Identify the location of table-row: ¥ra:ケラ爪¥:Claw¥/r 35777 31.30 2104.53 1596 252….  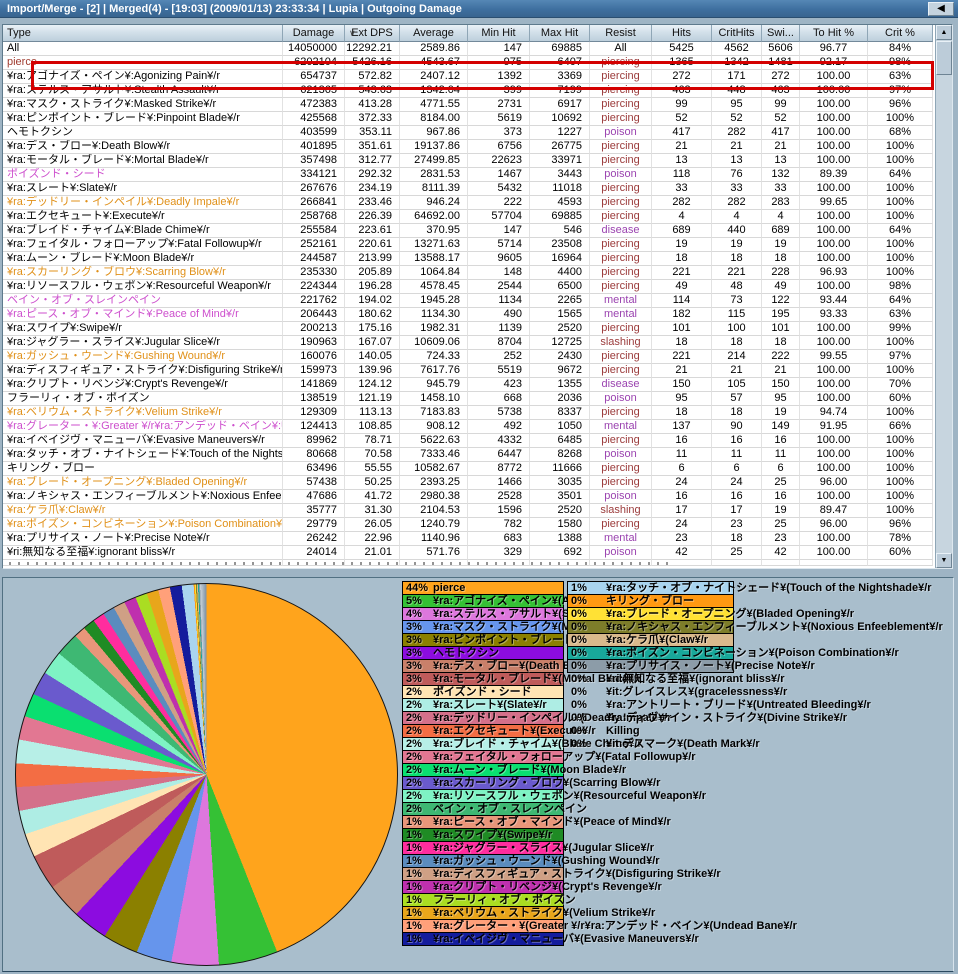
(477, 511).